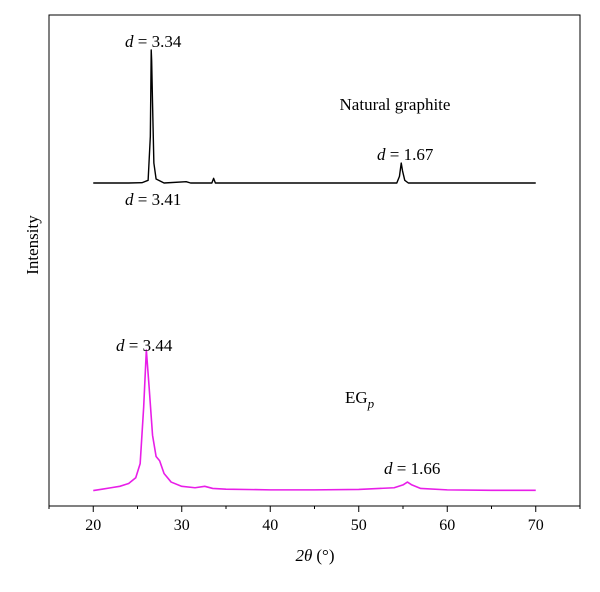  Describe the element at coordinates (270, 525) in the screenshot. I see `x-tick-label-40: 40` at that location.